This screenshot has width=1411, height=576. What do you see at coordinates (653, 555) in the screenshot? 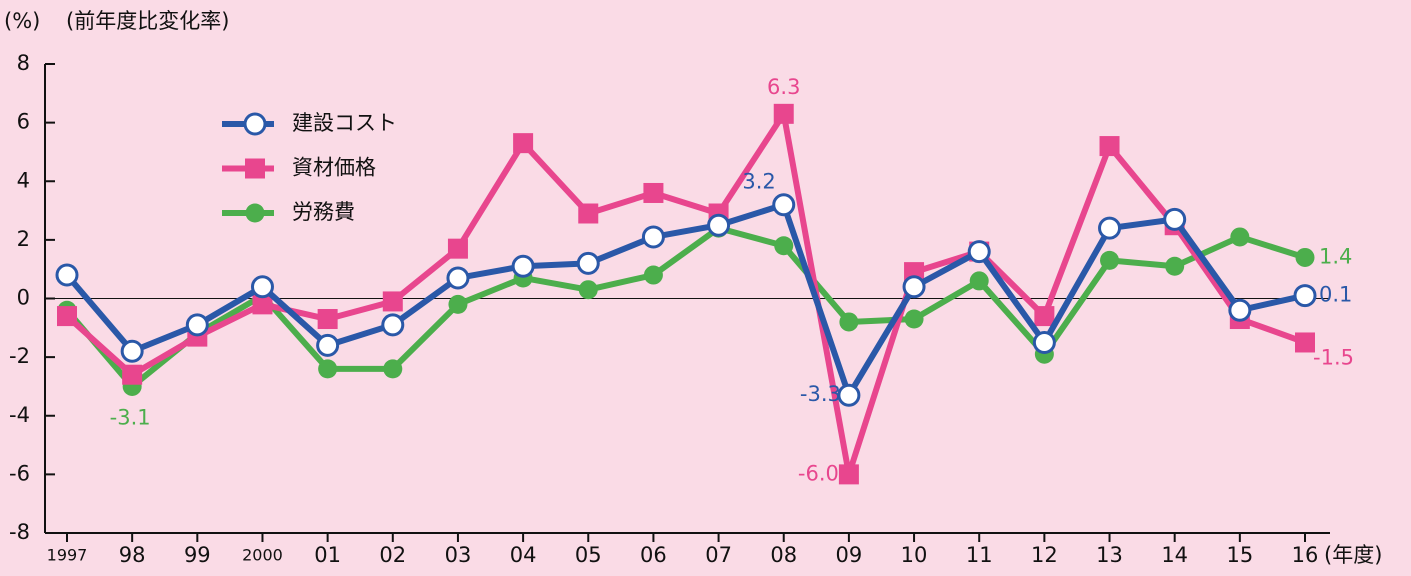
I see `x-tick-label: 06` at bounding box center [653, 555].